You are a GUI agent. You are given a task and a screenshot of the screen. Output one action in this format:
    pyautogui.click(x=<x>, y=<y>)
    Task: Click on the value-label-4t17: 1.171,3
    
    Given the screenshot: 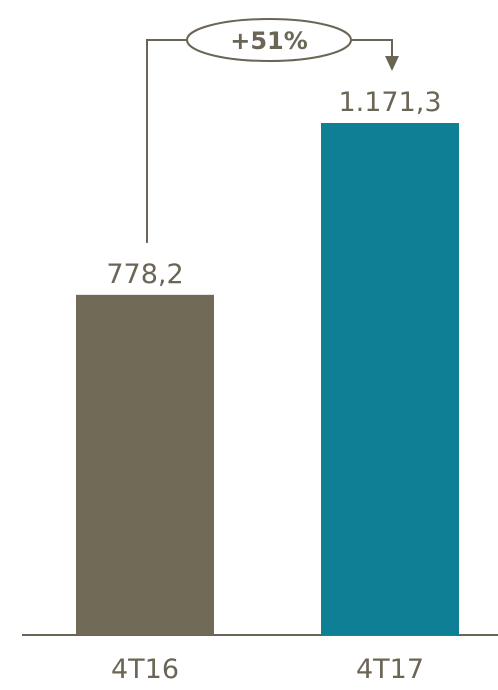 What is the action you would take?
    pyautogui.click(x=389, y=102)
    